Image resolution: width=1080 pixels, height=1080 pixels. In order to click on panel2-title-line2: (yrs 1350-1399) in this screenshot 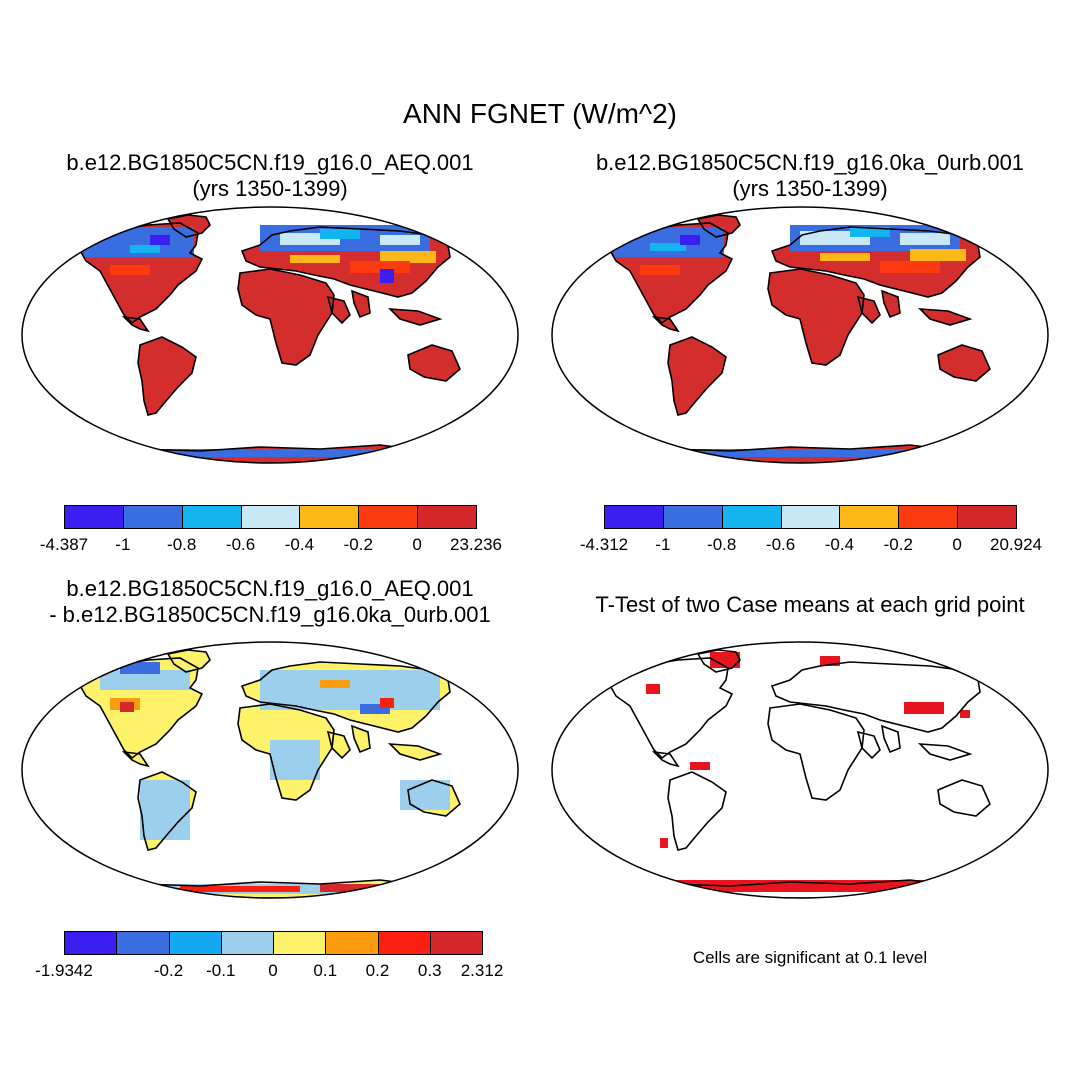, I will do `click(810, 188)`.